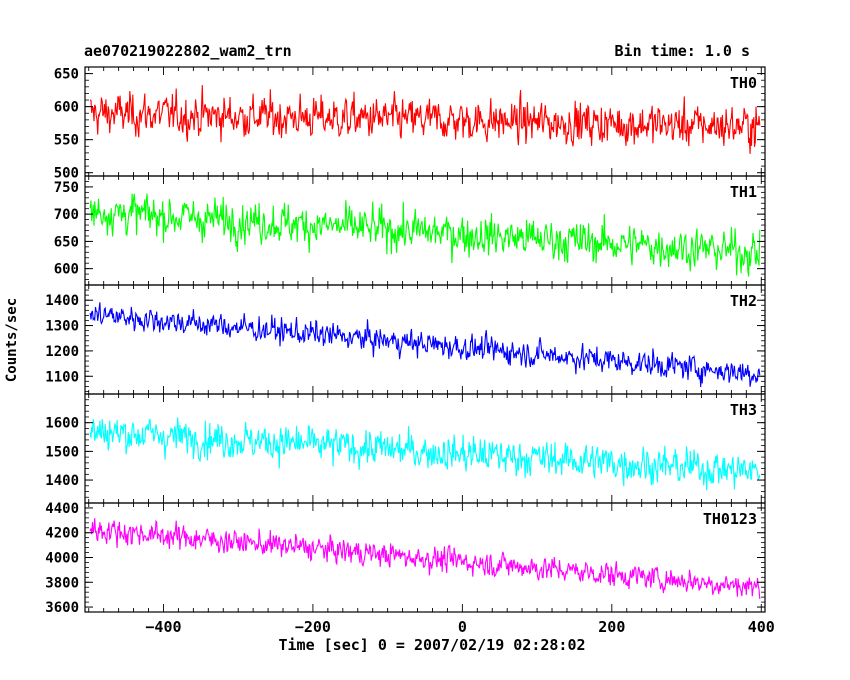  What do you see at coordinates (62, 377) in the screenshot?
I see `y-tick-label: 1100` at bounding box center [62, 377].